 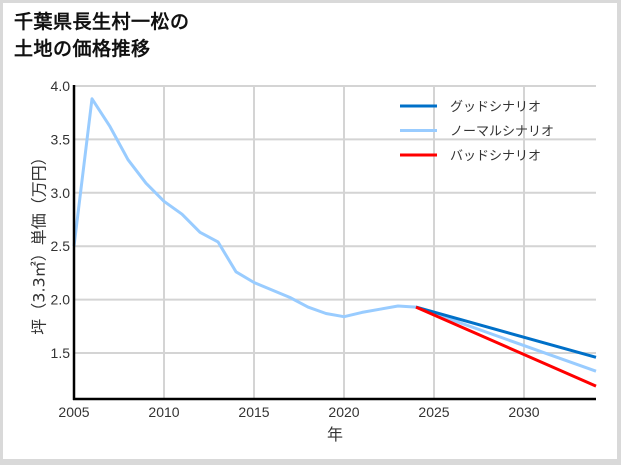 What do you see at coordinates (61, 139) in the screenshot?
I see `y-tick-label: 3.5` at bounding box center [61, 139].